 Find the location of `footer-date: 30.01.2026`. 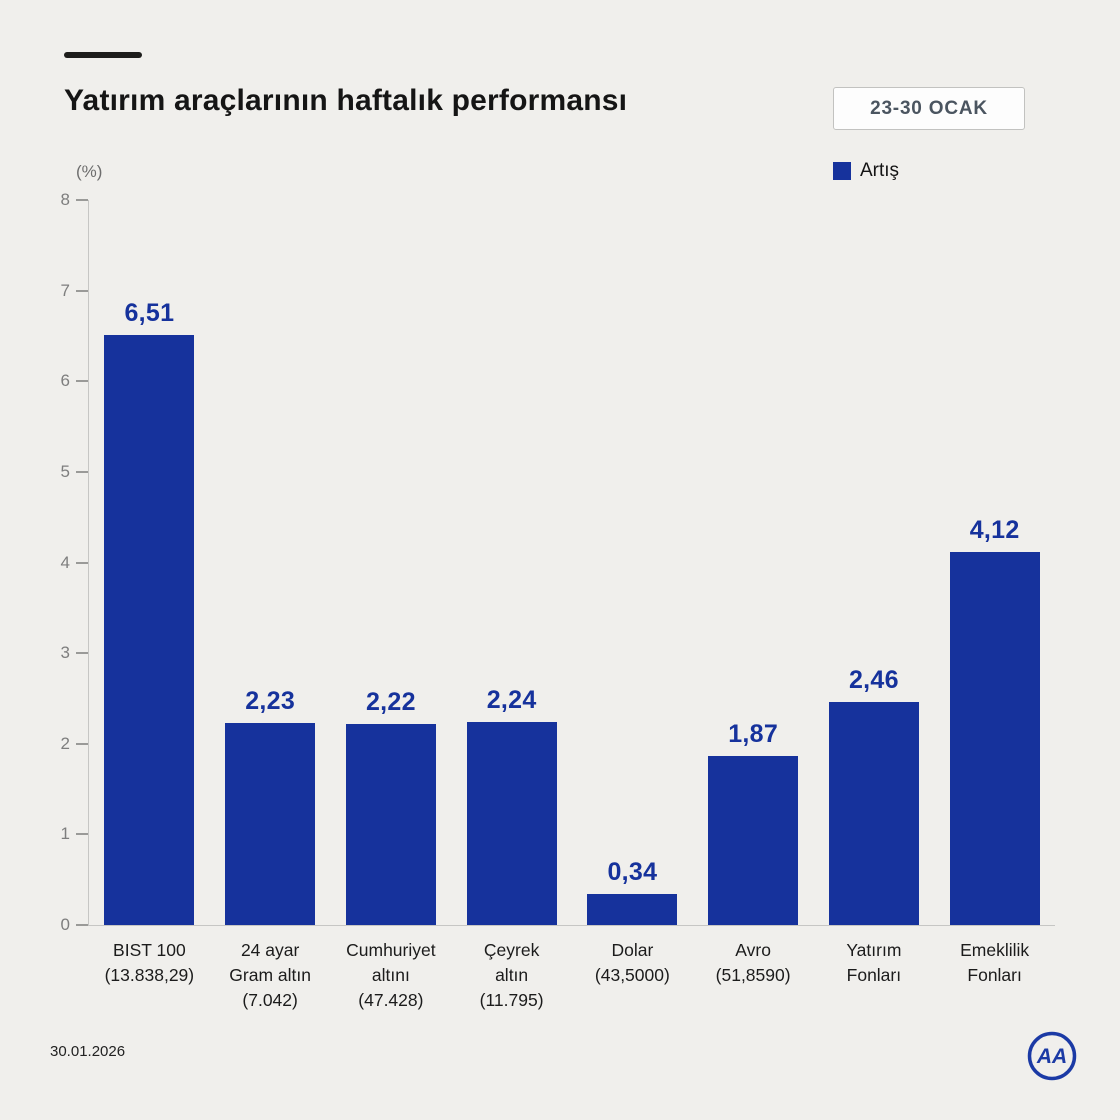

footer-date: 30.01.2026 is located at coordinates (88, 1051).